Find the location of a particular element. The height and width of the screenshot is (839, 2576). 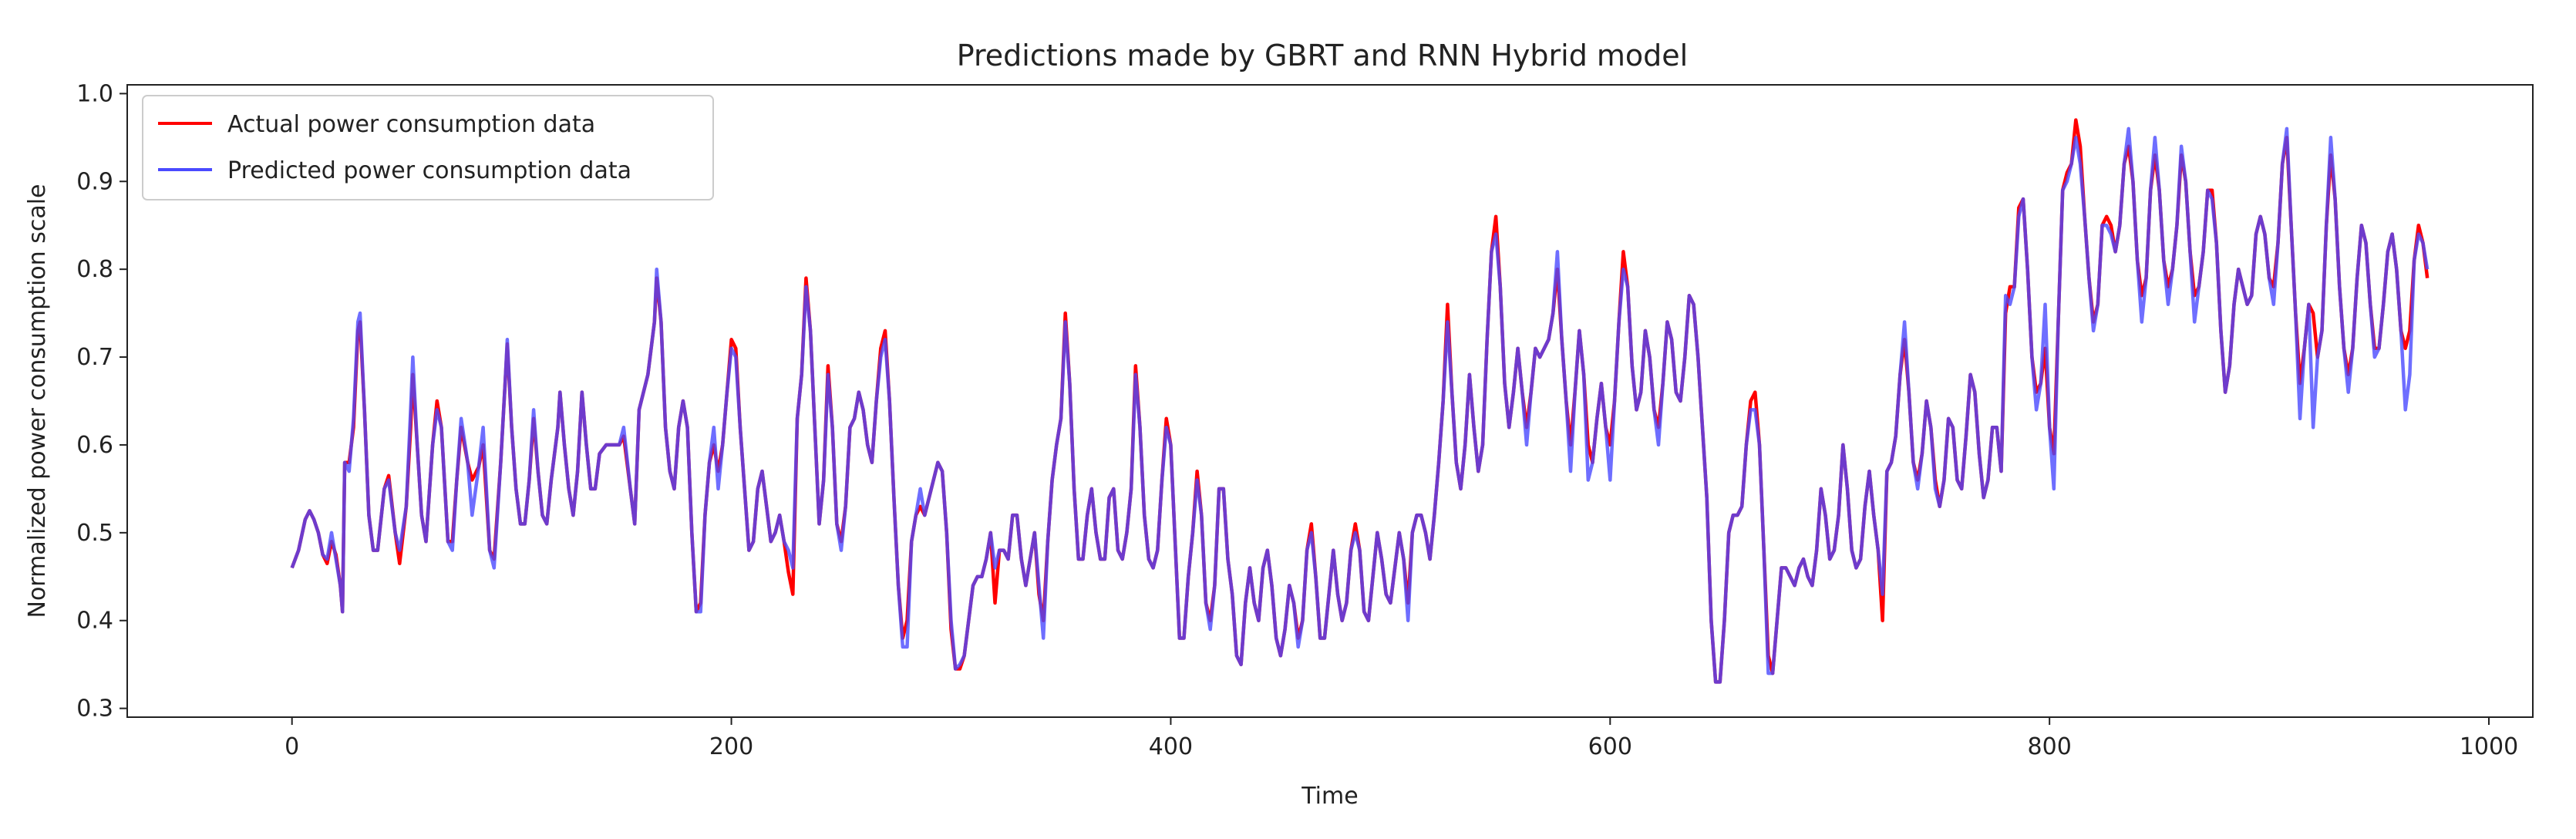

y-tick-label: 0.4 is located at coordinates (94, 622).